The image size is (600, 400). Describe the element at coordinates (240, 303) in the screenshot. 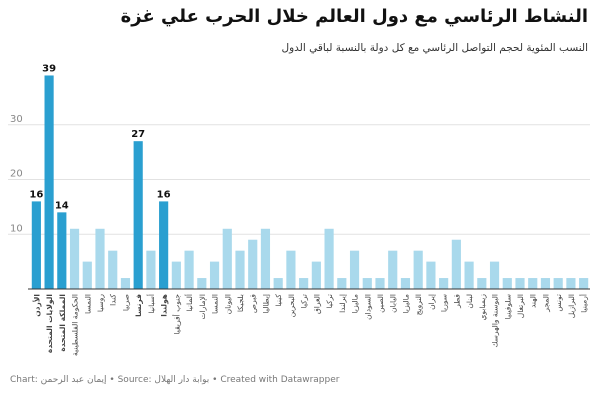

I see `x-tick-label-16: بلجيكا` at that location.